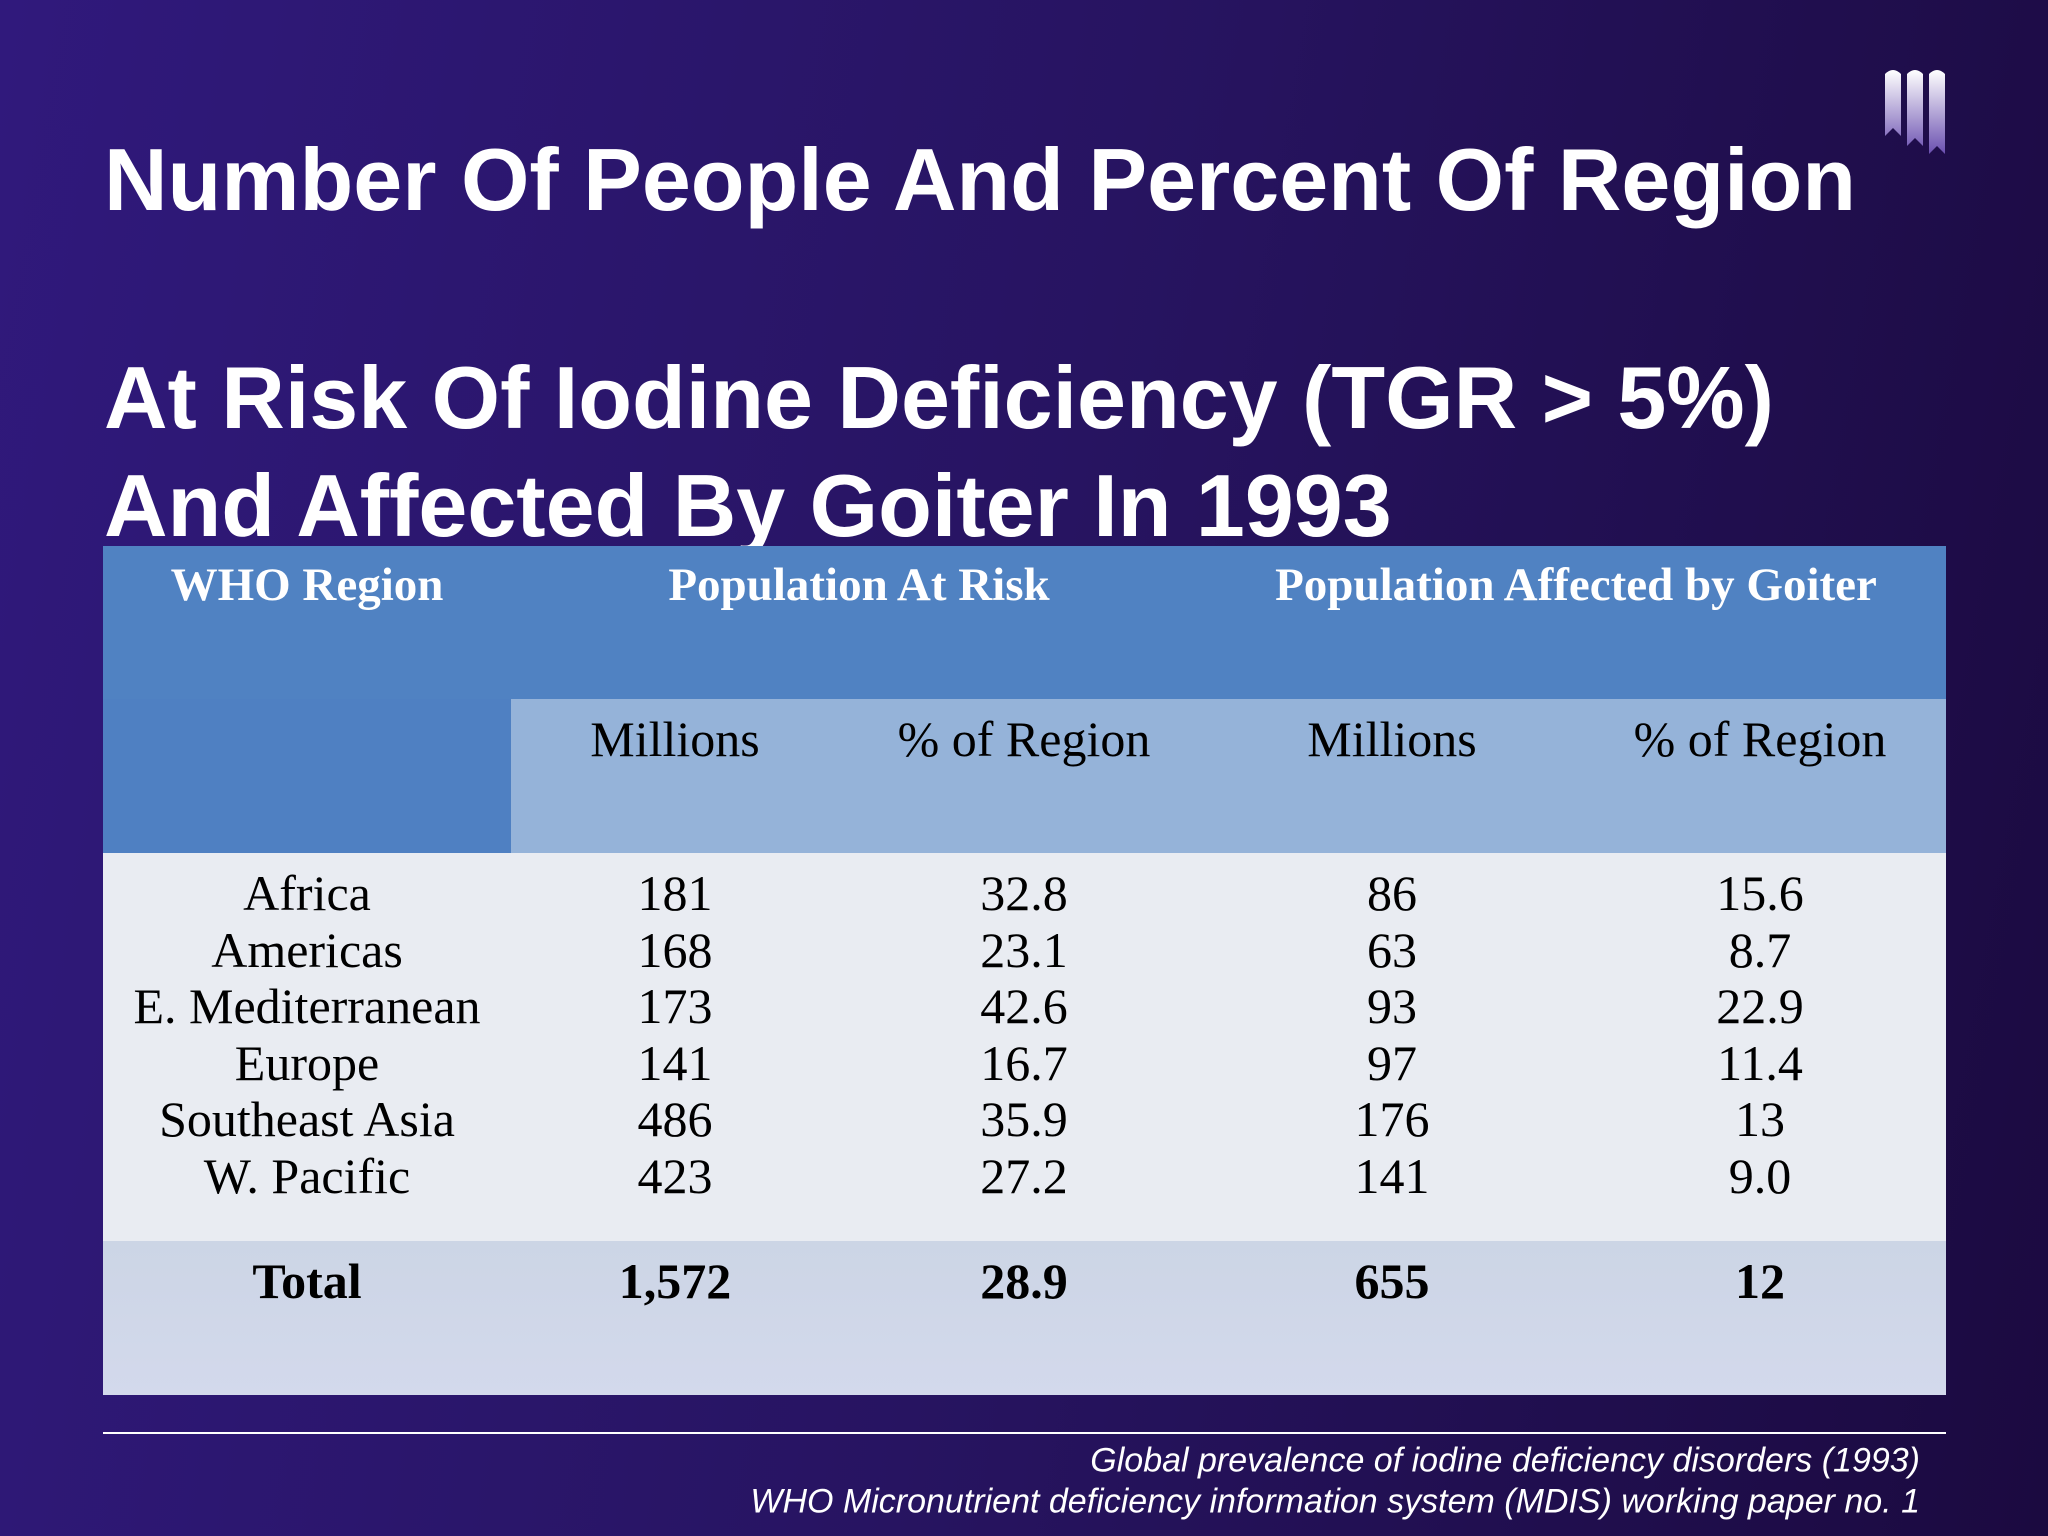 The height and width of the screenshot is (1536, 2048). Describe the element at coordinates (675, 1006) in the screenshot. I see `table-cell: 173` at that location.